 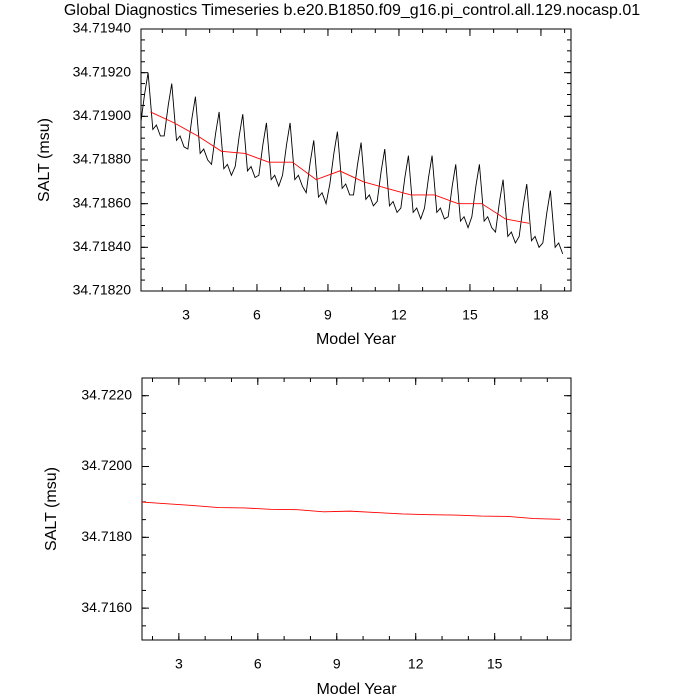 I want to click on x-tick-label: 18, so click(x=541, y=315).